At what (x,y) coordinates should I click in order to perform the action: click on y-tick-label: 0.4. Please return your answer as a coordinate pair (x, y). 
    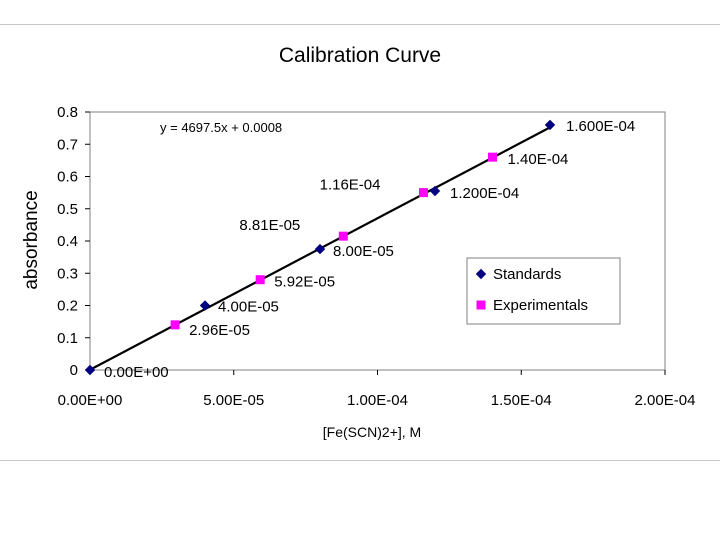
    Looking at the image, I should click on (67, 241).